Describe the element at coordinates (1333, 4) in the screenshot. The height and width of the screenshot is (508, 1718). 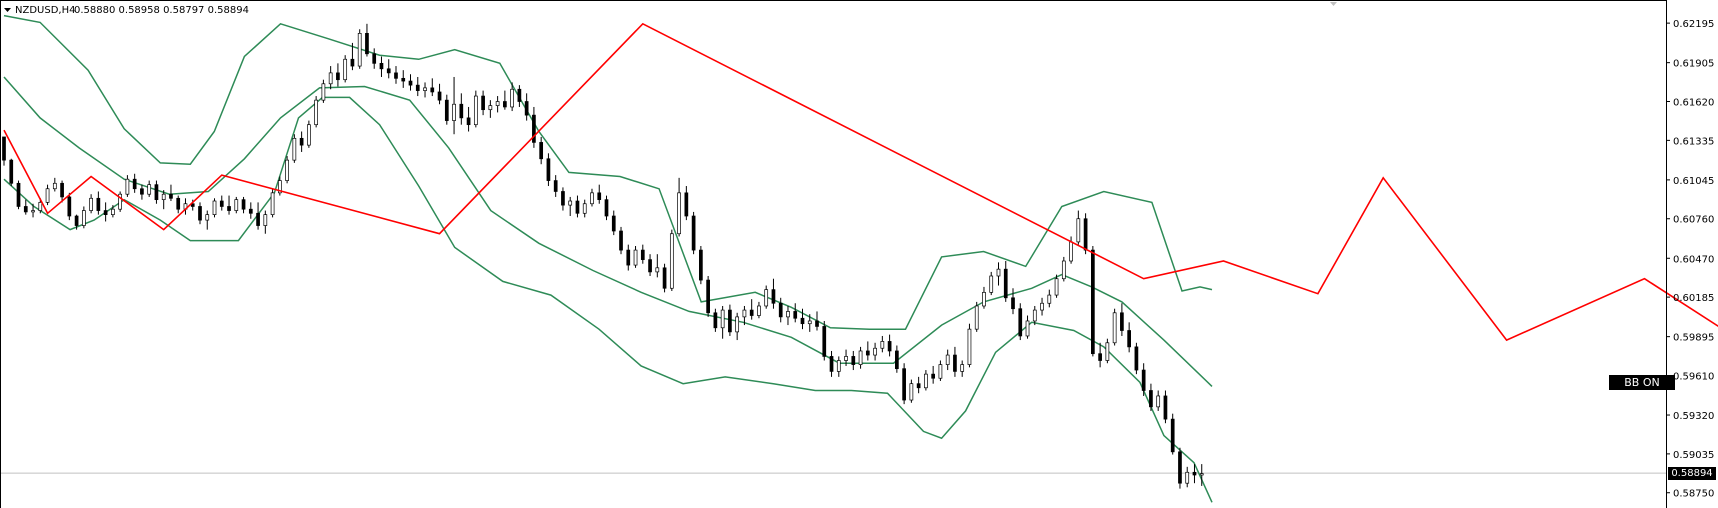
I see `shift-marker-icon` at that location.